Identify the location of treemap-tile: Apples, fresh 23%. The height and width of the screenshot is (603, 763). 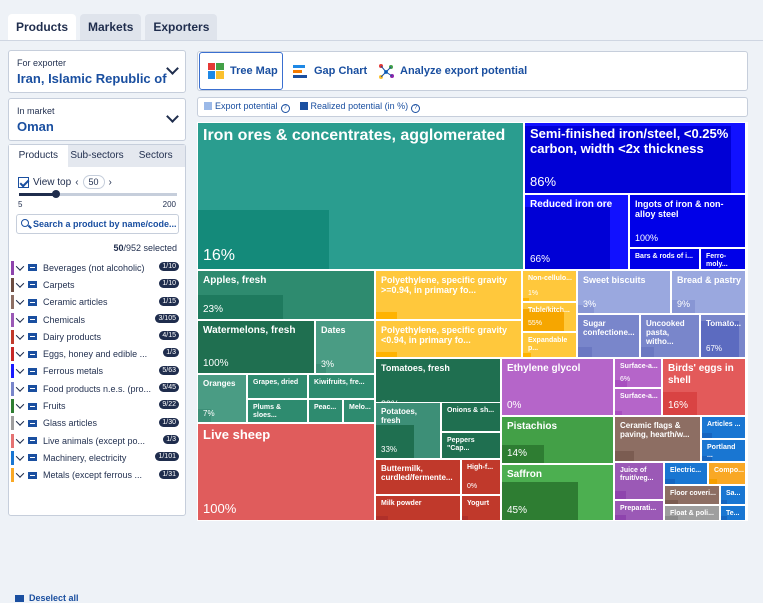
(286, 295).